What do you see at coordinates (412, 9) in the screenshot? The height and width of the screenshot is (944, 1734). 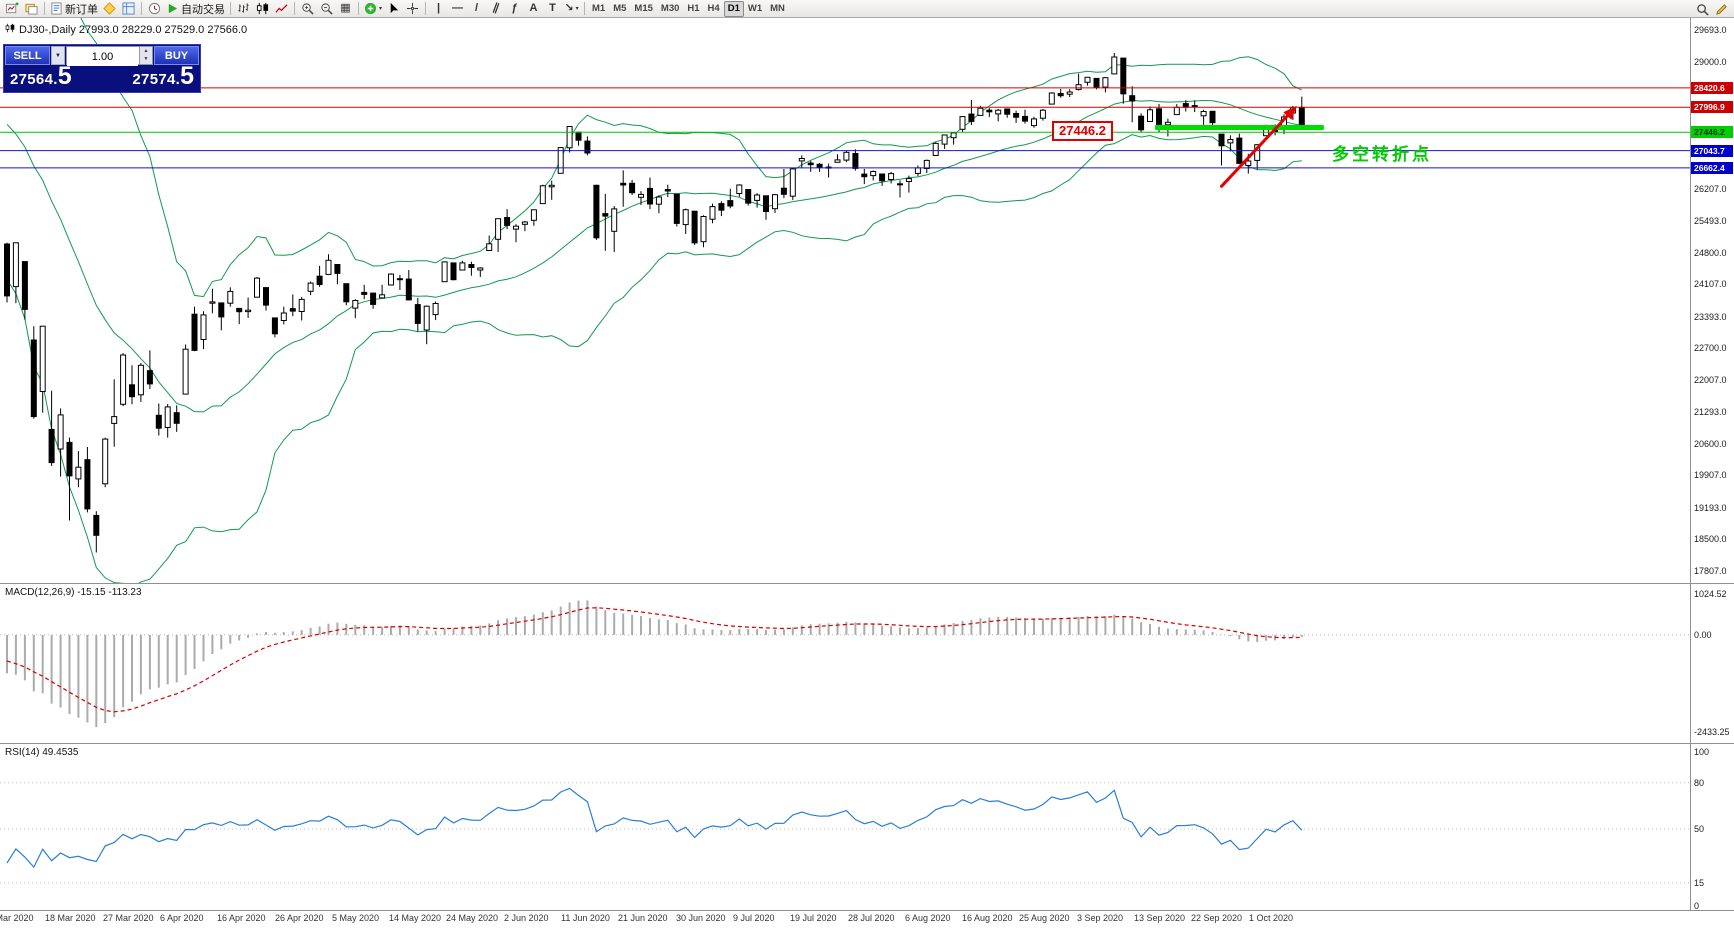 I see `crosshair-icon` at bounding box center [412, 9].